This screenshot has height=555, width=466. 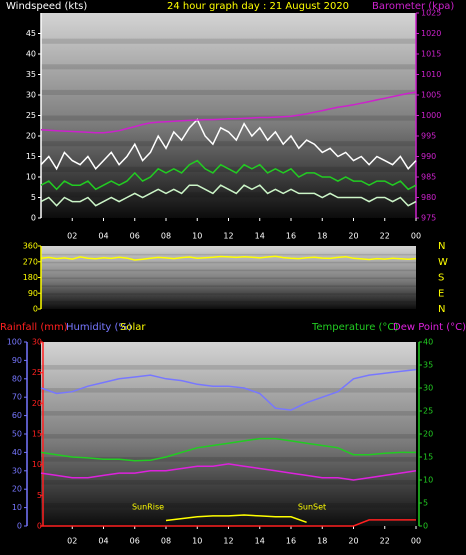 I want to click on y2-tick-label: 20, so click(x=428, y=434).